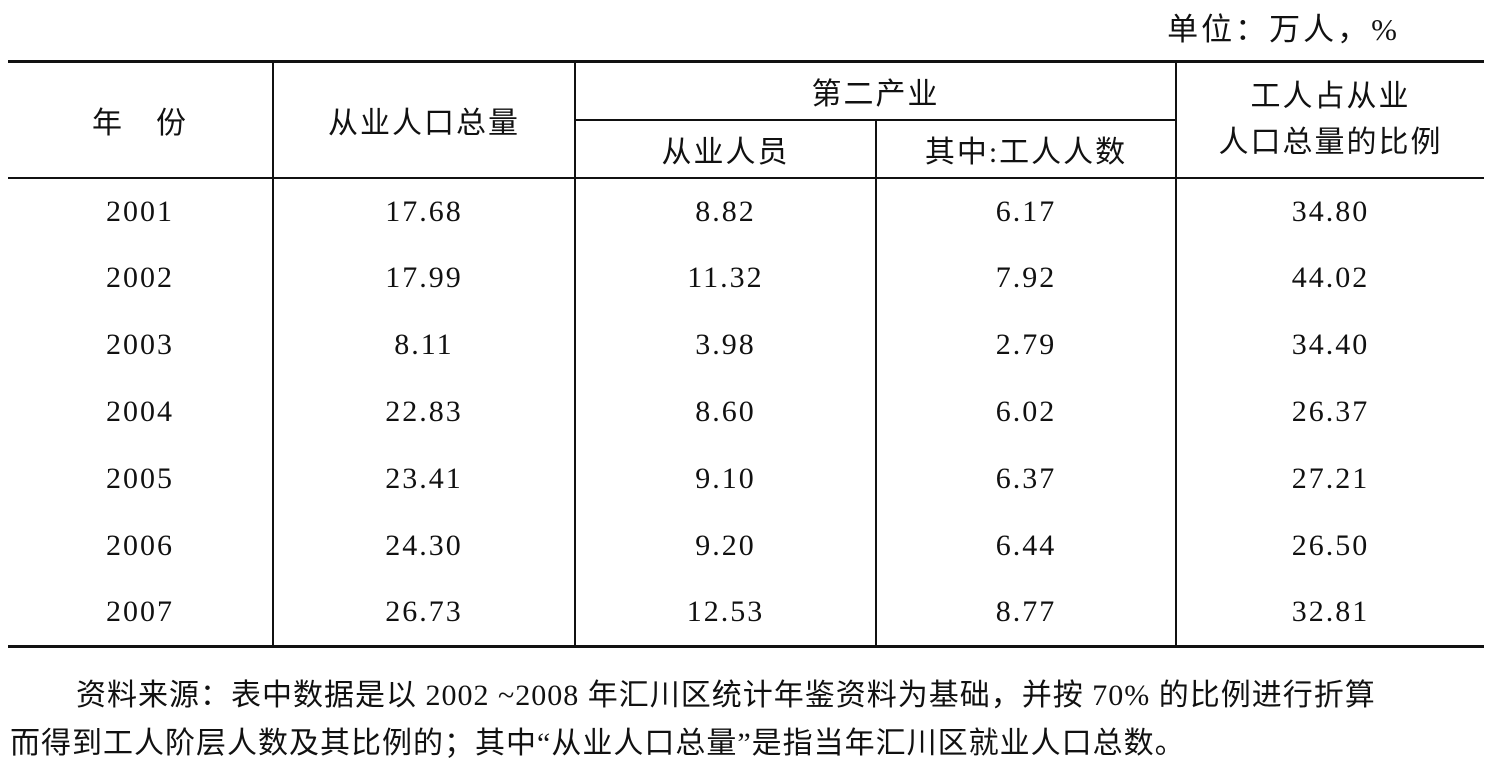  Describe the element at coordinates (1025, 149) in the screenshot. I see `header-cell: 其中:工人人数` at that location.